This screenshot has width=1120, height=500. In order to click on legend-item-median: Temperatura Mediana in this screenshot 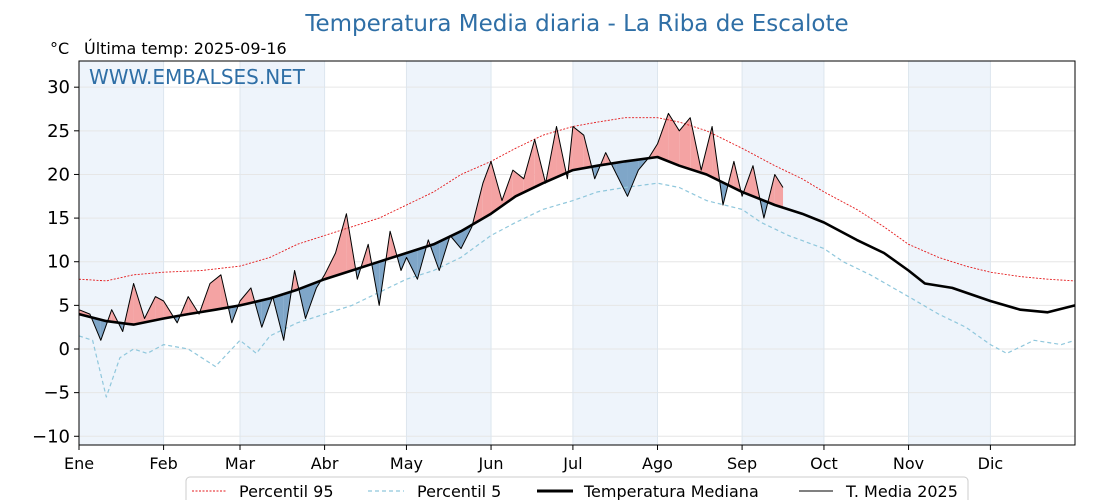, I will do `click(648, 491)`.